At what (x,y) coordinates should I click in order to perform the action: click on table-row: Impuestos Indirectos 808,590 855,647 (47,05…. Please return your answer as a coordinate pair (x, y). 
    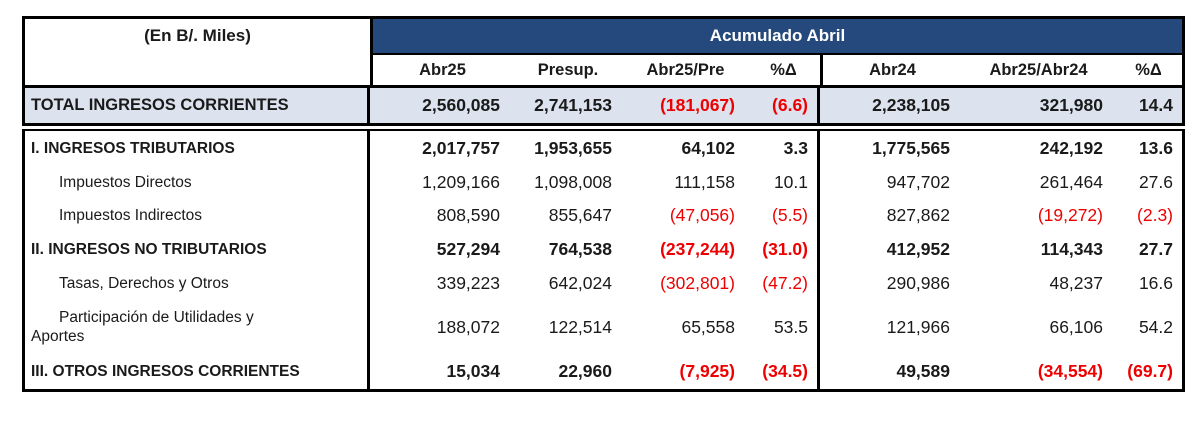
    Looking at the image, I should click on (603, 215).